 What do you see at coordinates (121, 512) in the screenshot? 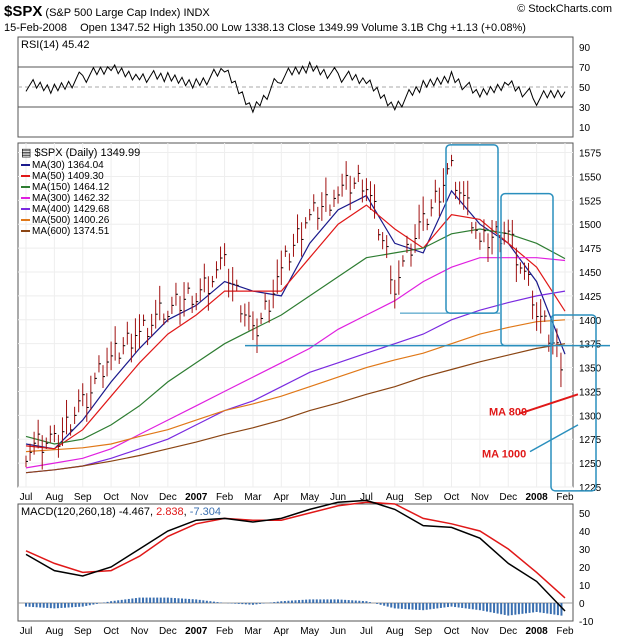
I see `macd-label: MACD(120,260,18) -4.467, 2.838, -7.304` at bounding box center [121, 512].